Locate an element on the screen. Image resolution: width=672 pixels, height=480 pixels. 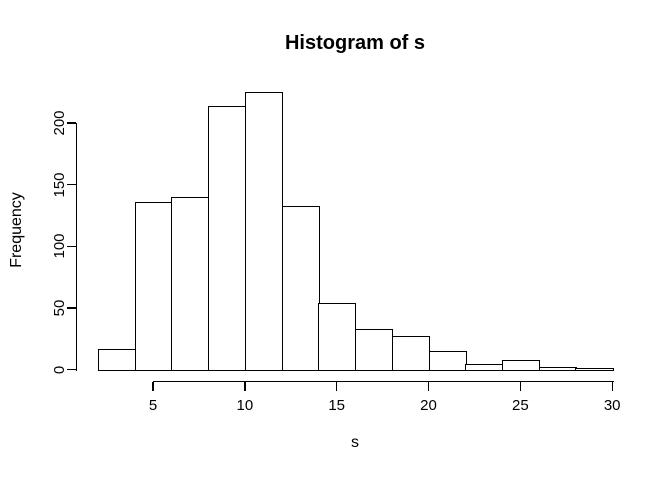
y-tick-label: 150 is located at coordinates (59, 185).